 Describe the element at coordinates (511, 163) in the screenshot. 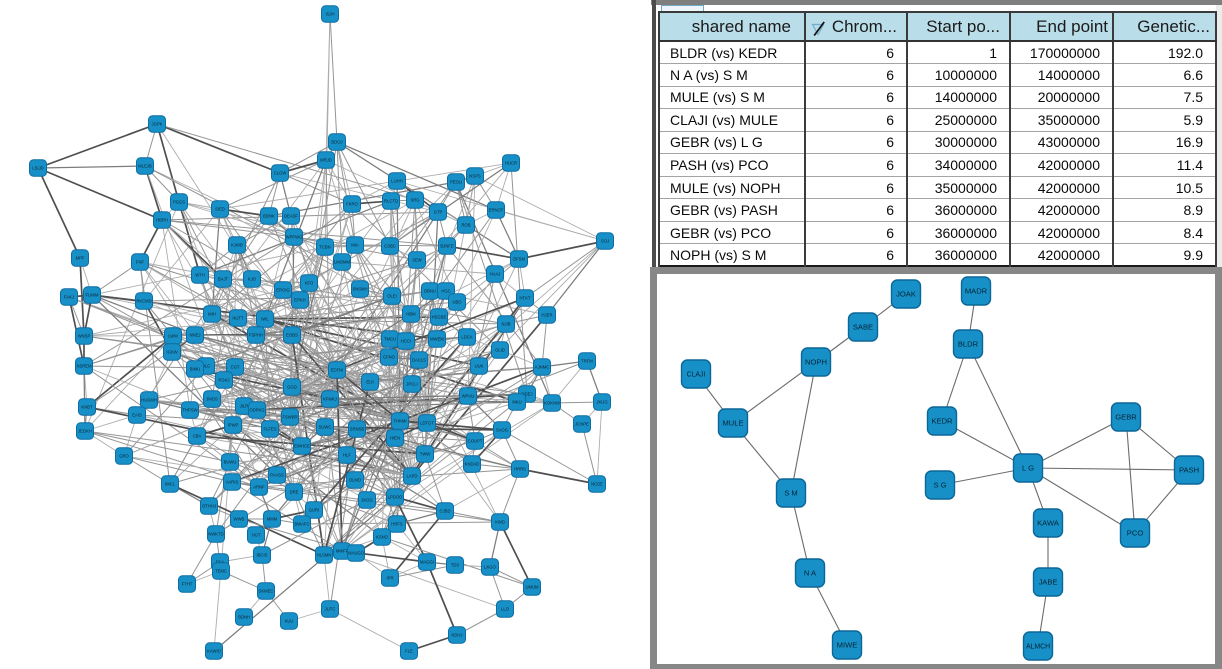

I see `svg-text: HUCR` at that location.